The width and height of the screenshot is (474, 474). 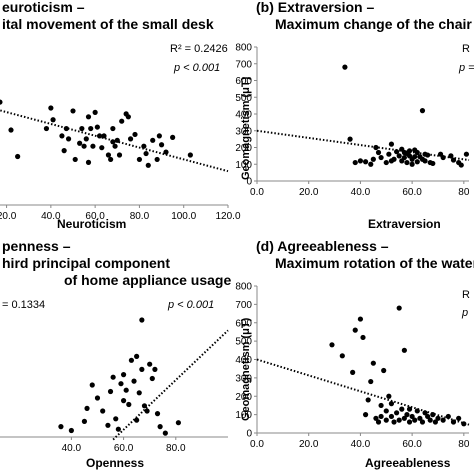 What do you see at coordinates (243, 378) in the screenshot?
I see `y-tick-label: 300` at bounding box center [243, 378].